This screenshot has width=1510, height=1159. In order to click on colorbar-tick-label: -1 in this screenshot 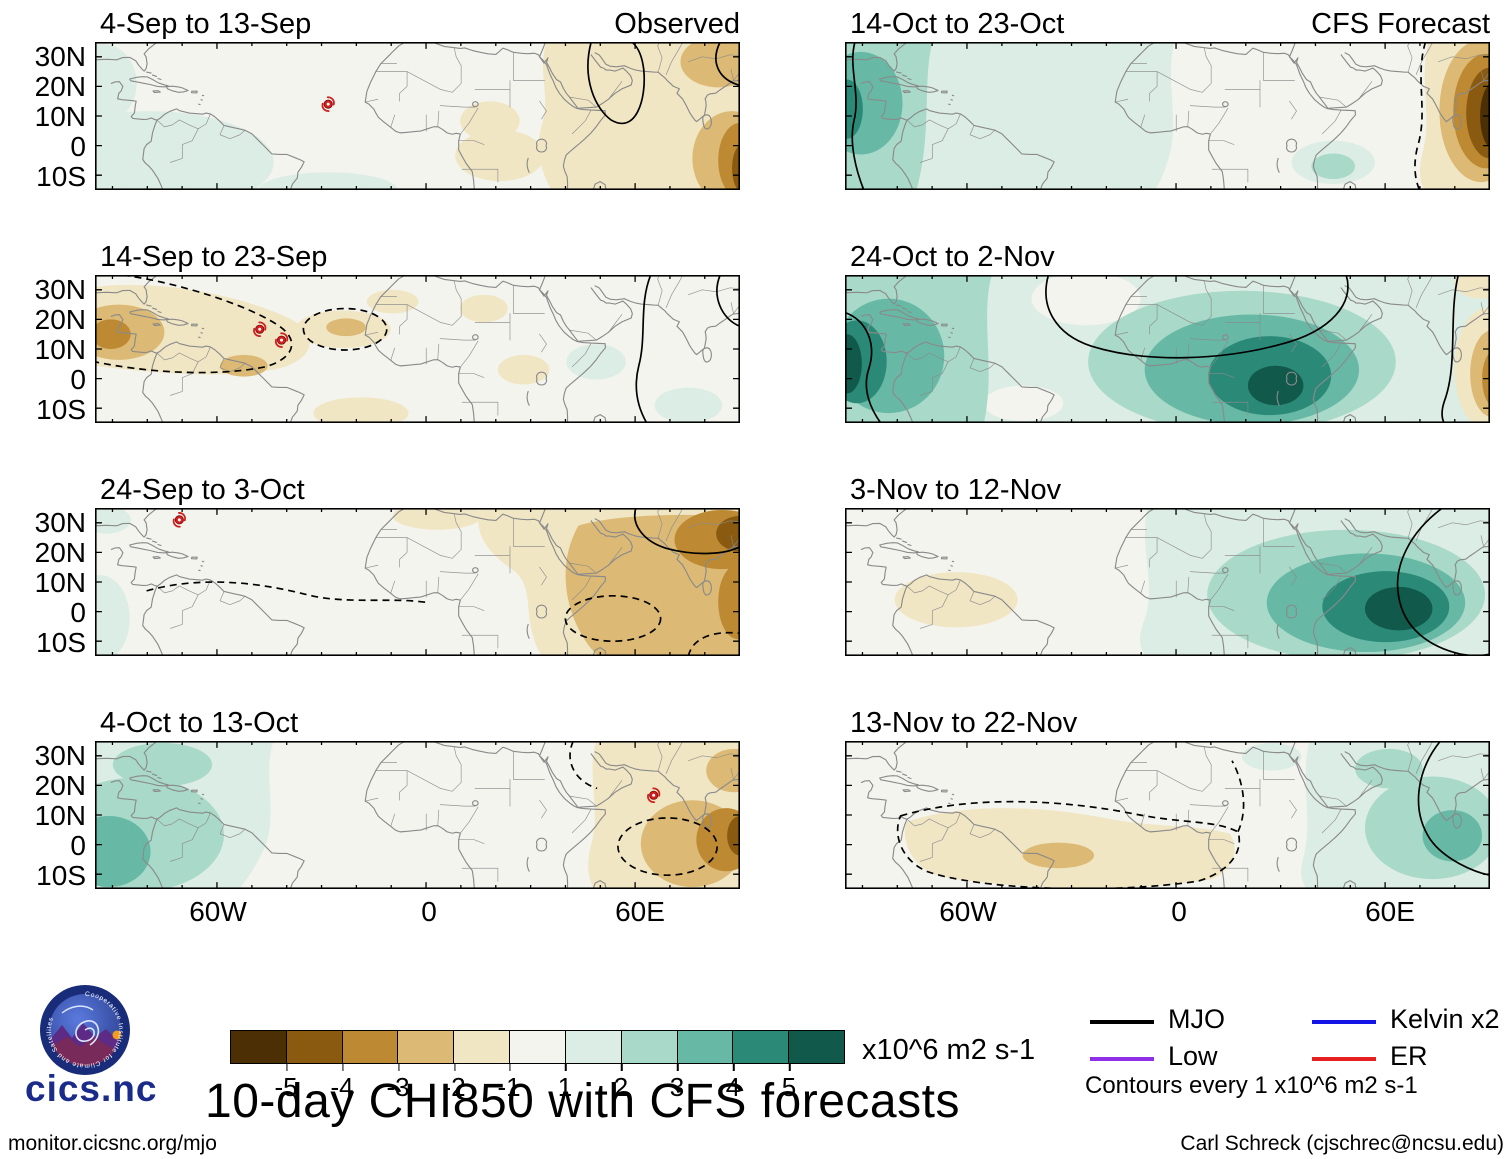, I will do `click(509, 1082)`.